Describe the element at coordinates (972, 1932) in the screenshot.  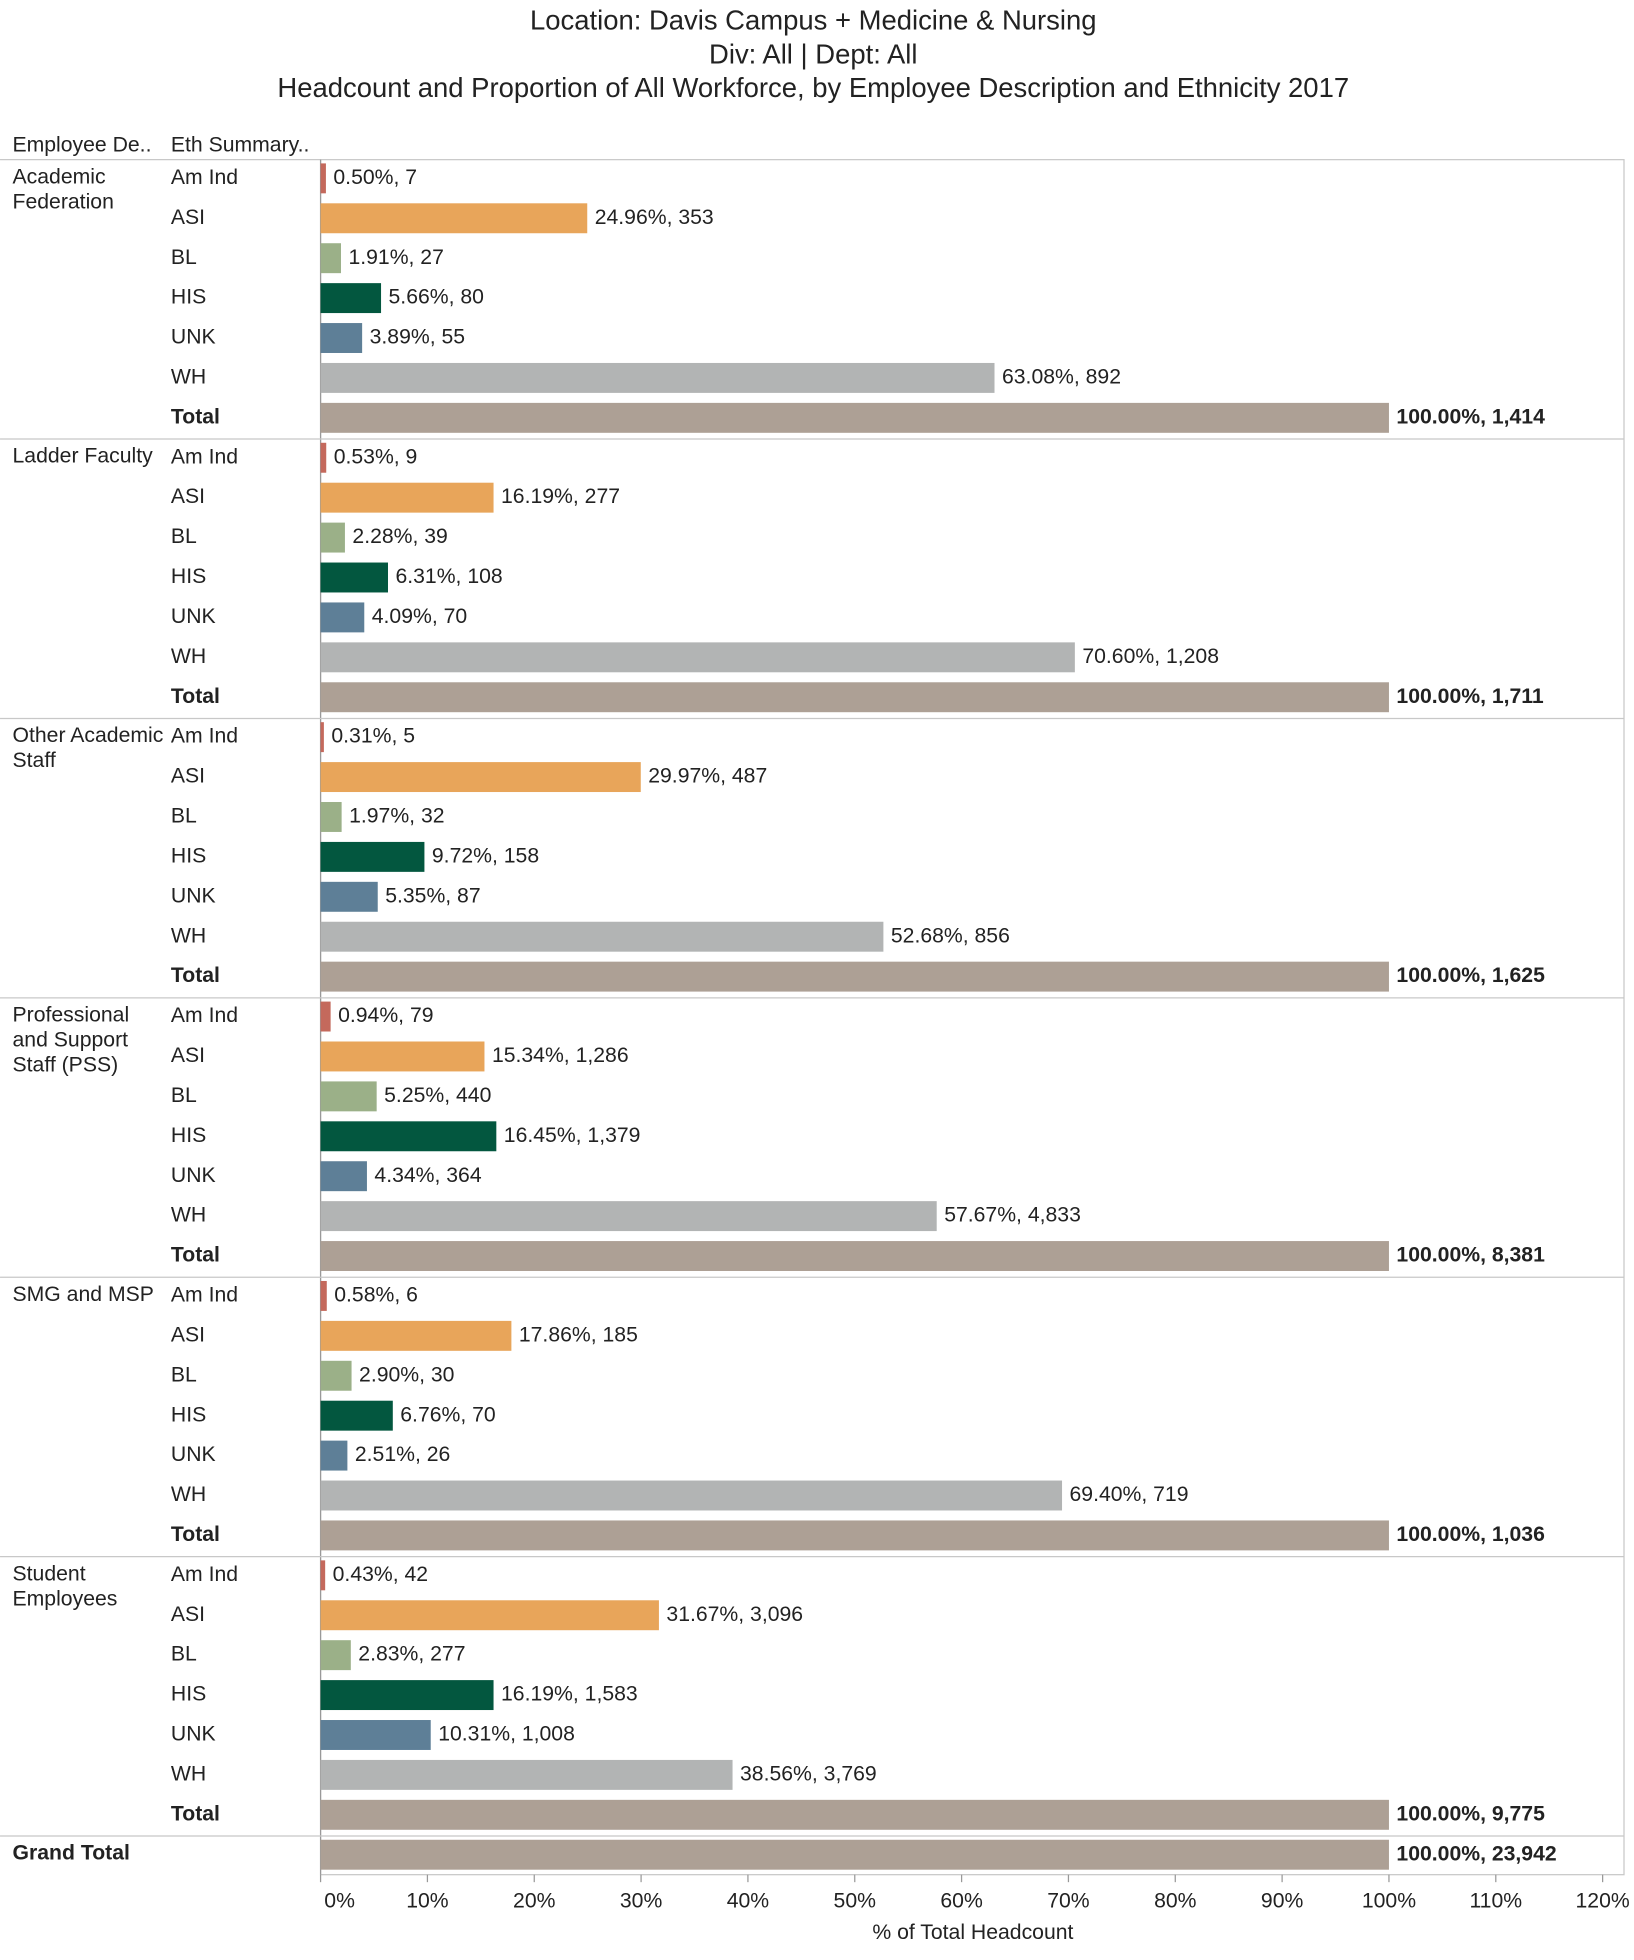
I see `x-axis-title: % of Total Headcount` at that location.